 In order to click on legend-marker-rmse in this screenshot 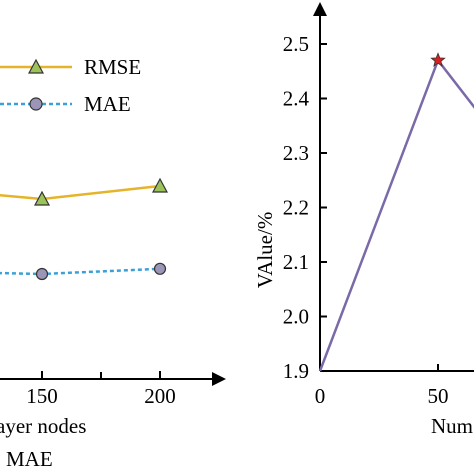, I will do `click(36, 66)`.